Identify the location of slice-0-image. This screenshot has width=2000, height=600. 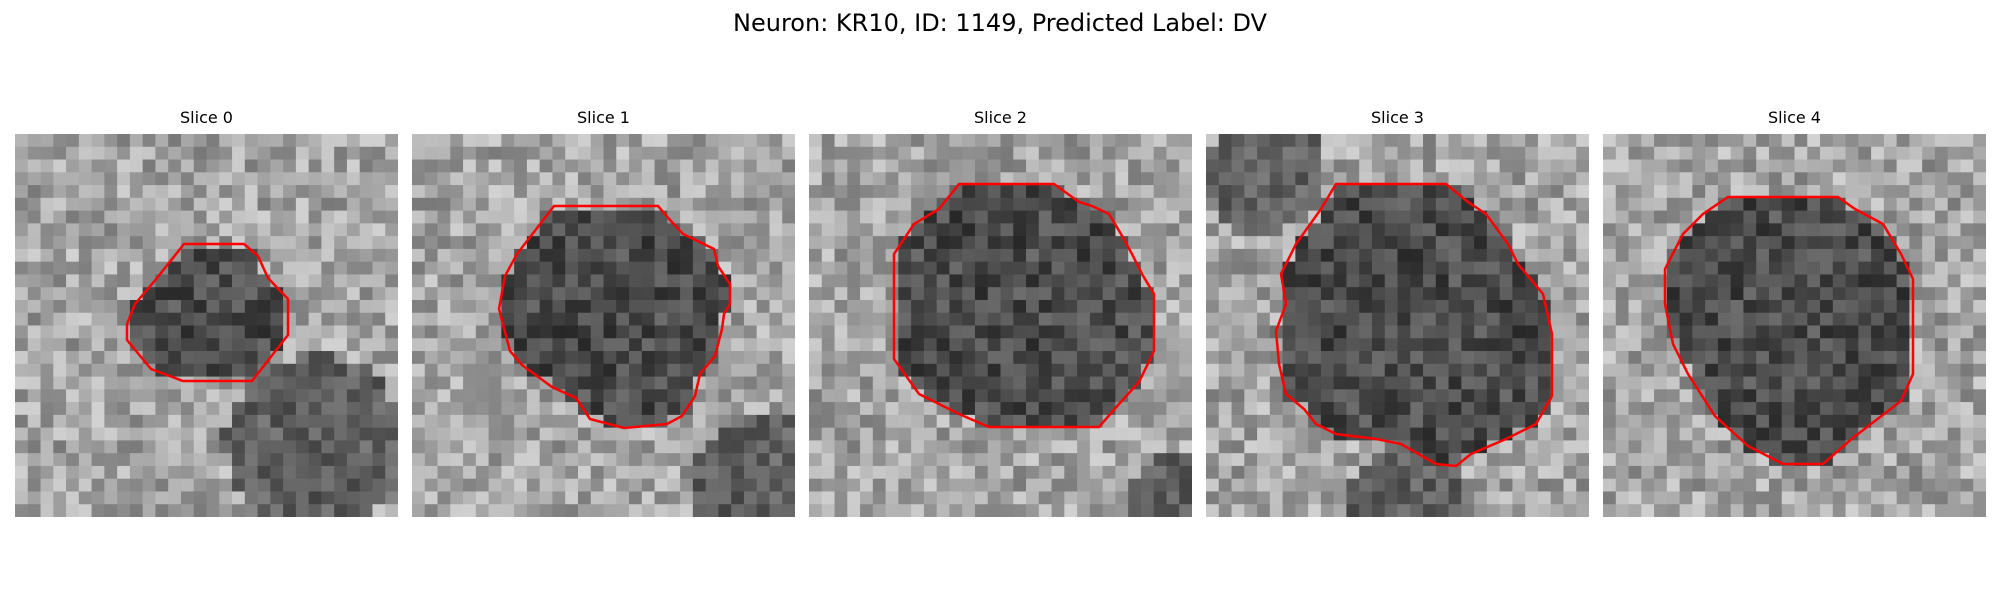
(206, 325).